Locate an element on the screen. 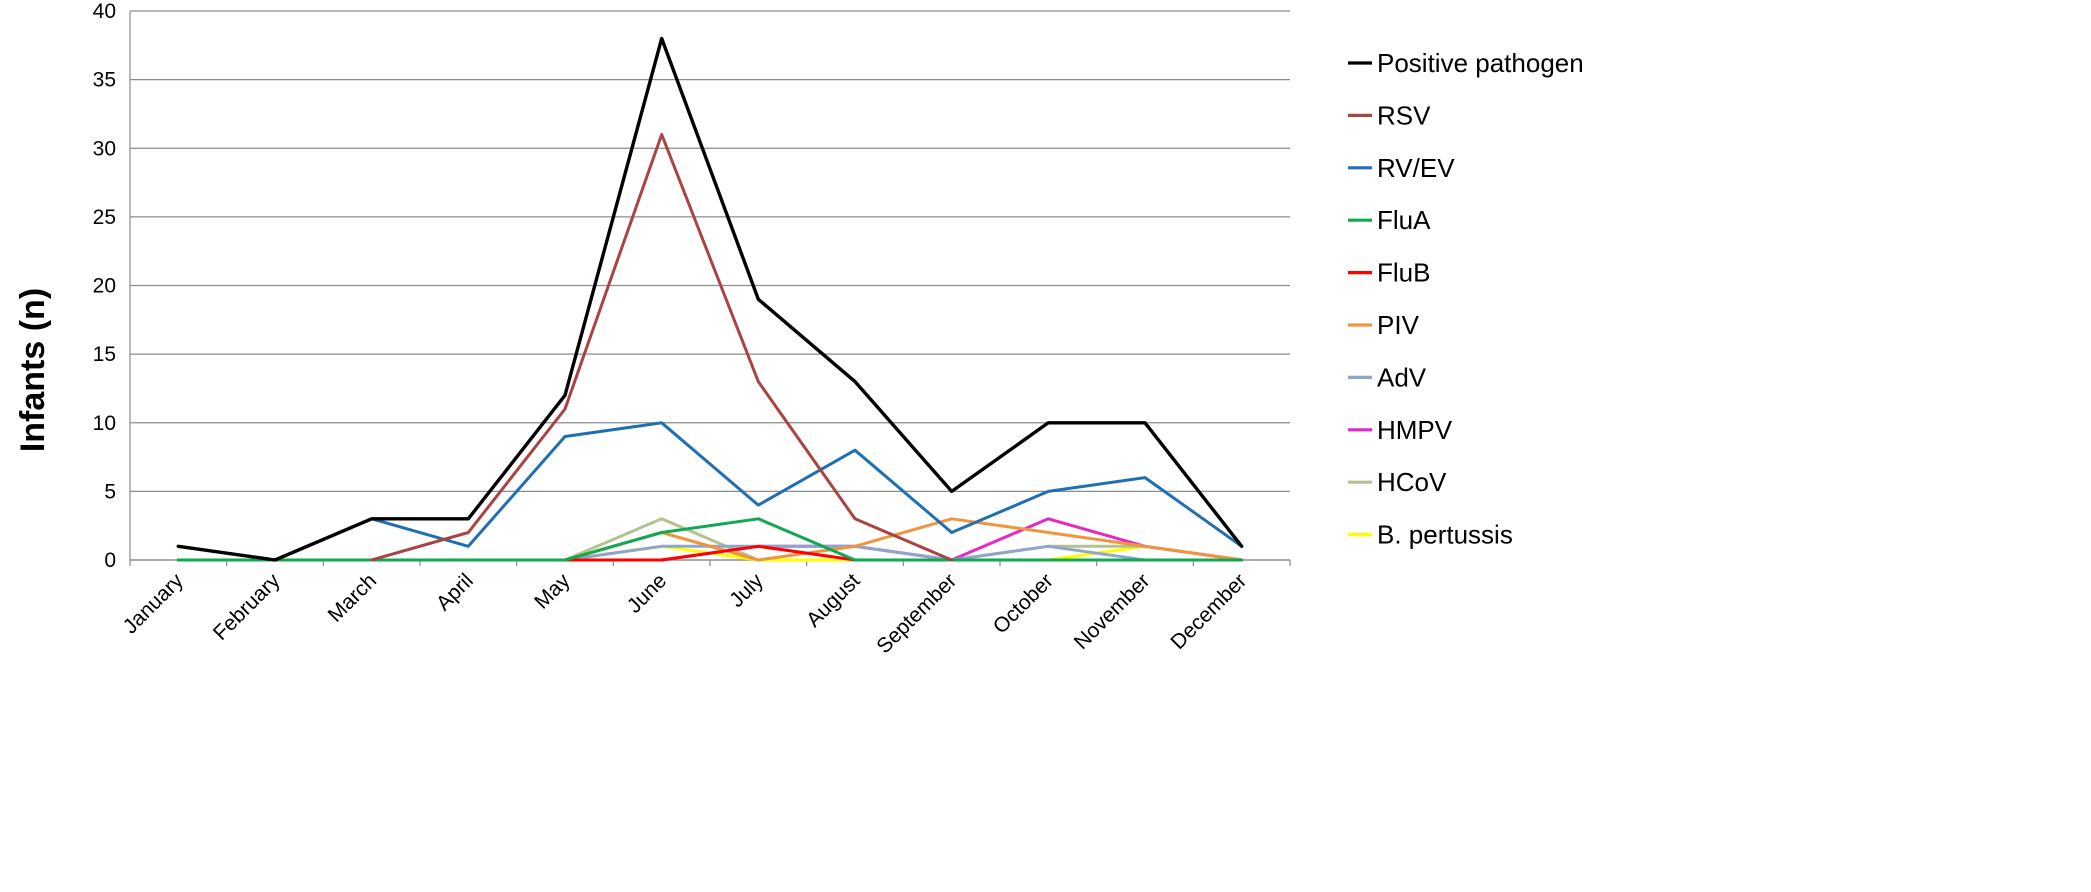  legend-label: Positive pathogen is located at coordinates (1480, 63).